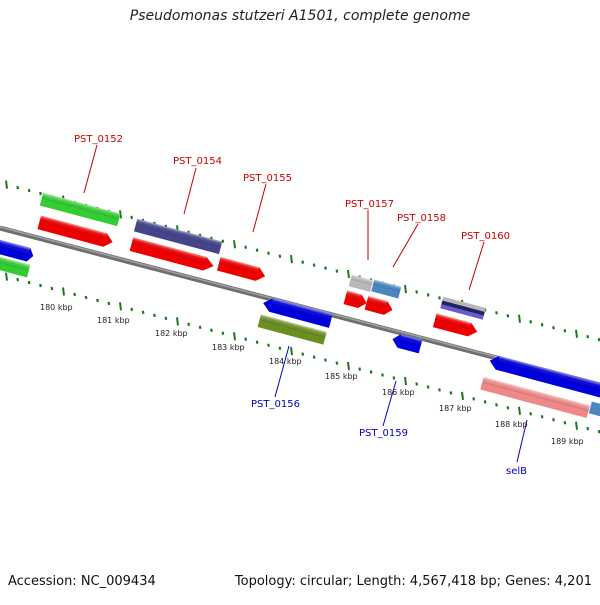 The height and width of the screenshot is (605, 600). Describe the element at coordinates (567, 441) in the screenshot. I see `scale-label: 189 kbp` at that location.